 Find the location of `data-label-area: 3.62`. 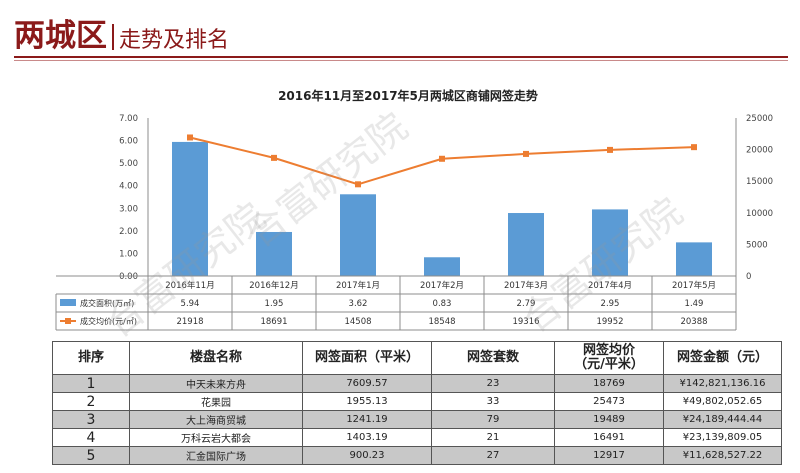

data-label-area: 3.62 is located at coordinates (358, 304).